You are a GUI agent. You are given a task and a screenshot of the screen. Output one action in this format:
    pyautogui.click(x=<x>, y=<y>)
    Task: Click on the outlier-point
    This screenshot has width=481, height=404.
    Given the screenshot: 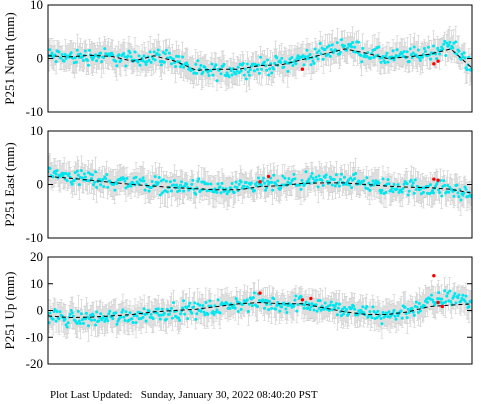 What is the action you would take?
    pyautogui.click(x=260, y=182)
    